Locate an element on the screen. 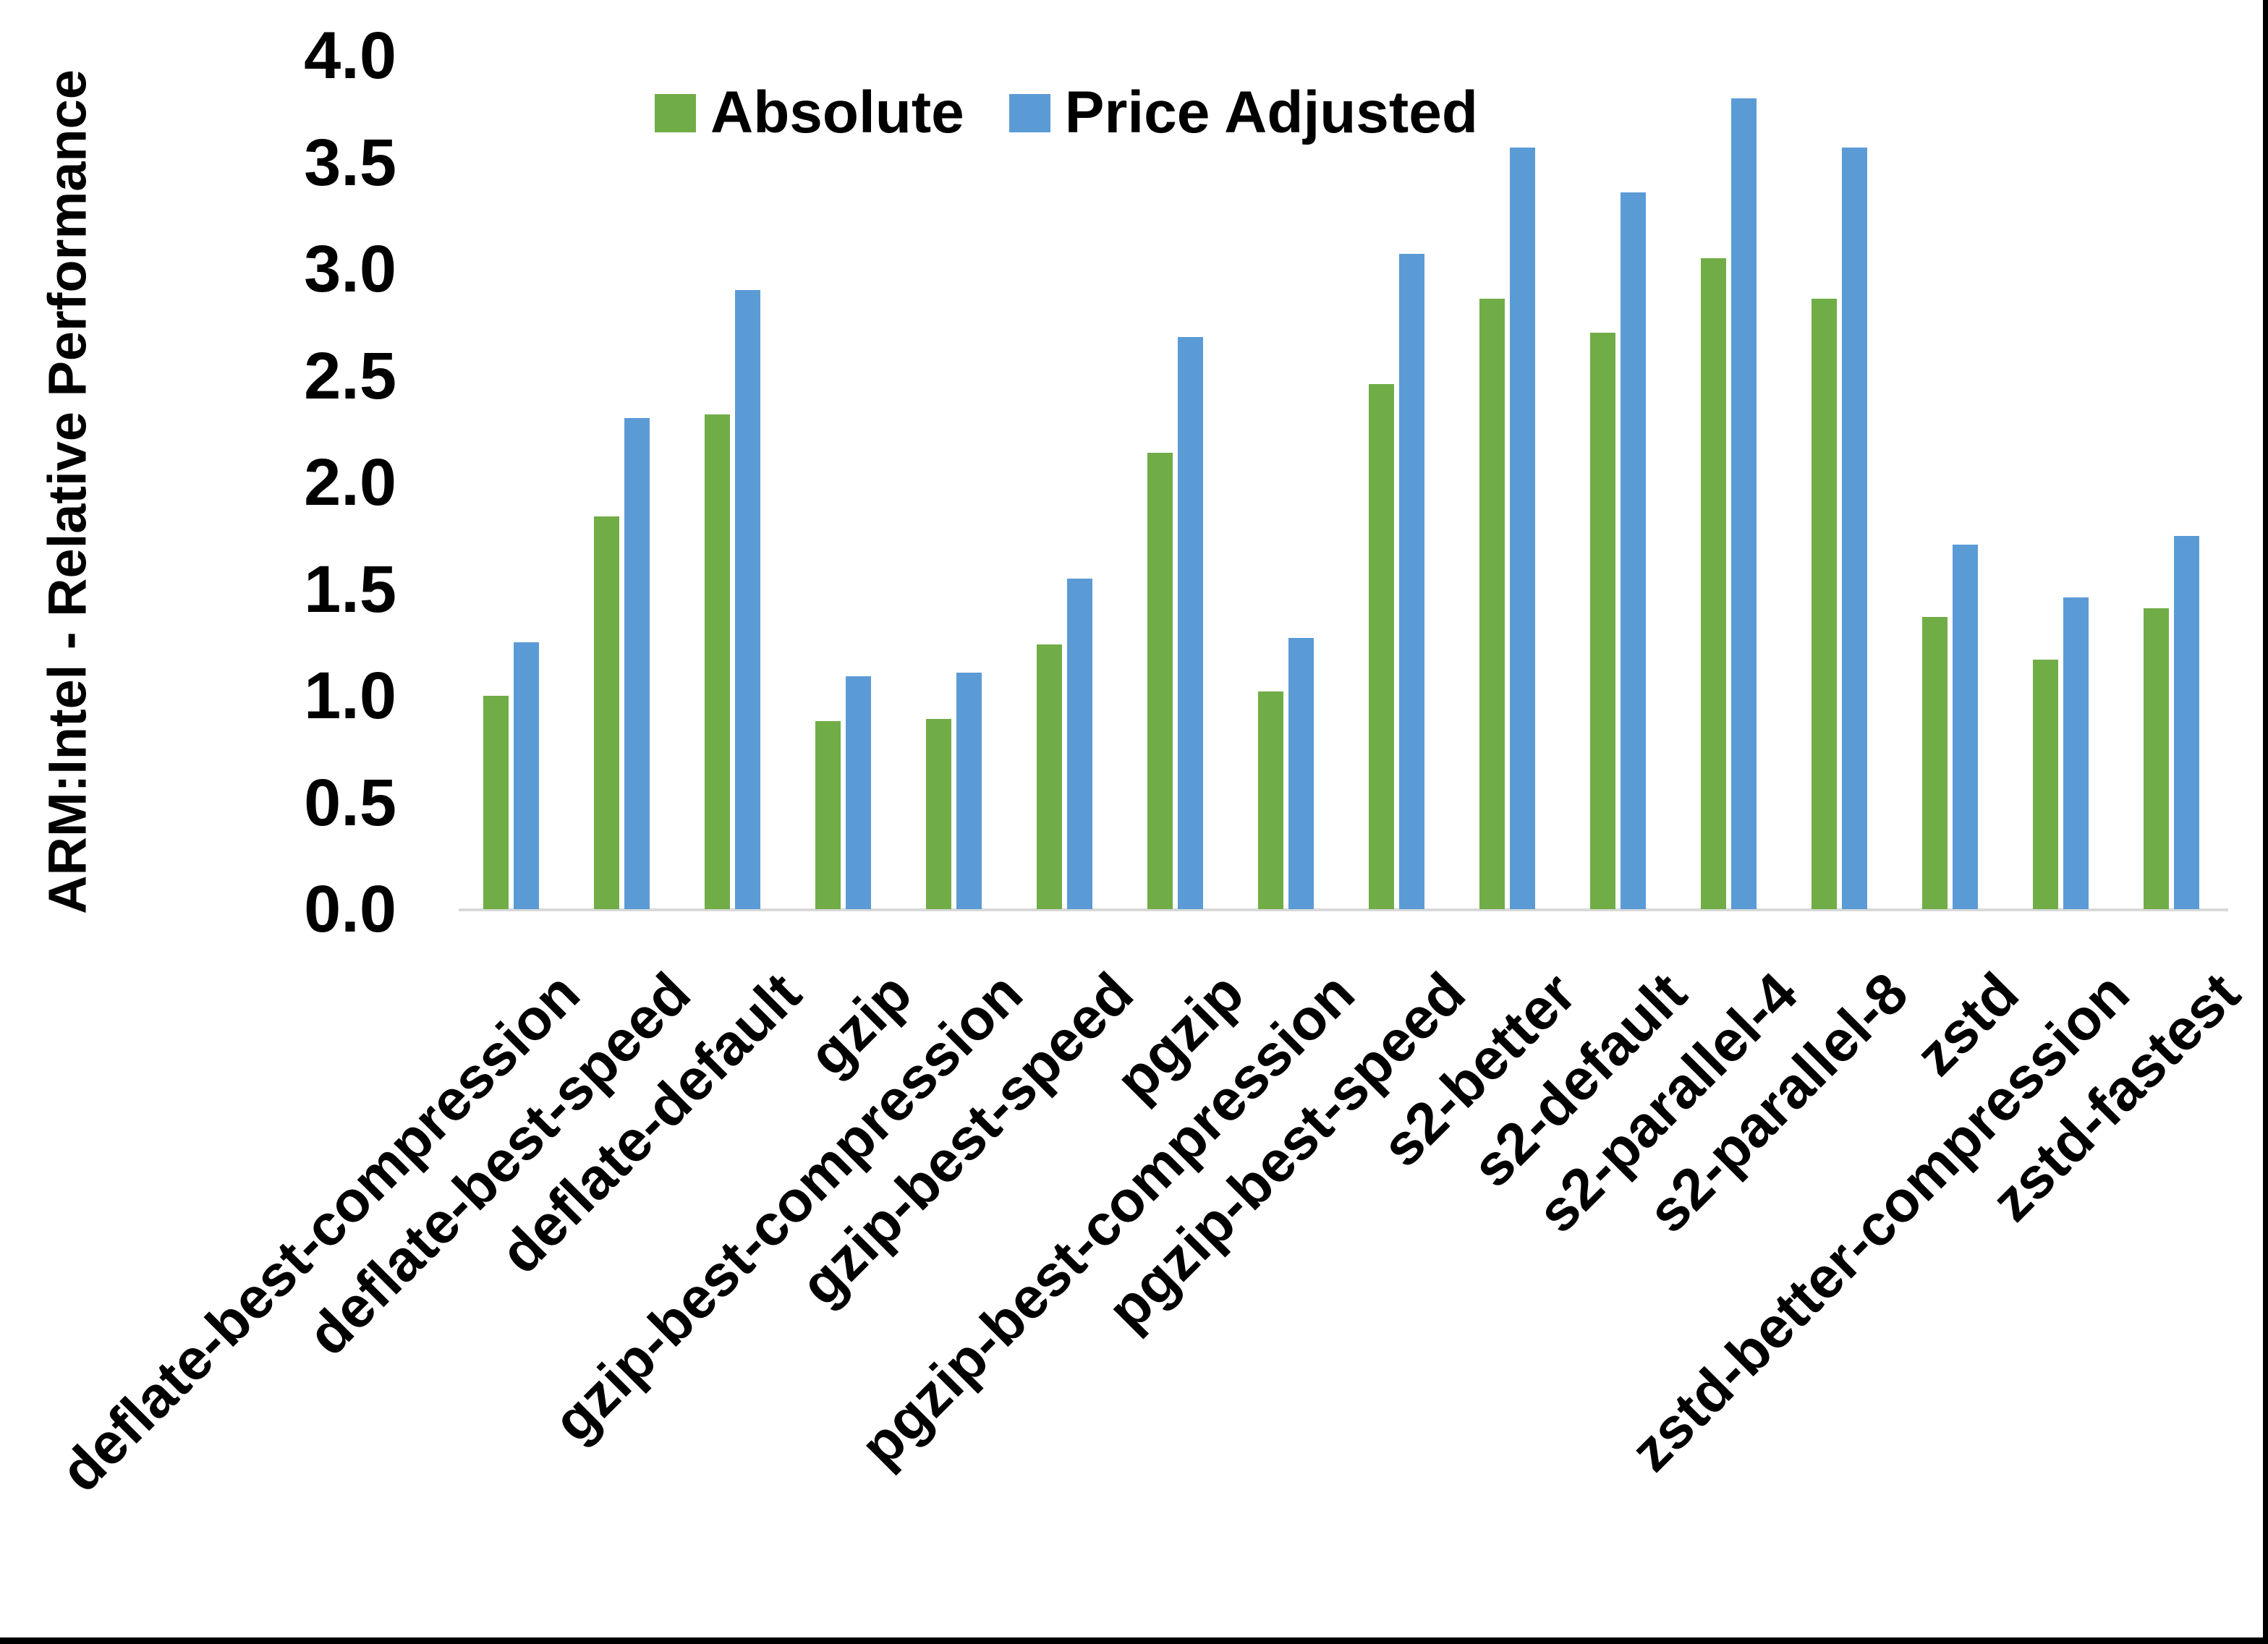  bar-absolute-zstd-better-compression is located at coordinates (2045, 784).